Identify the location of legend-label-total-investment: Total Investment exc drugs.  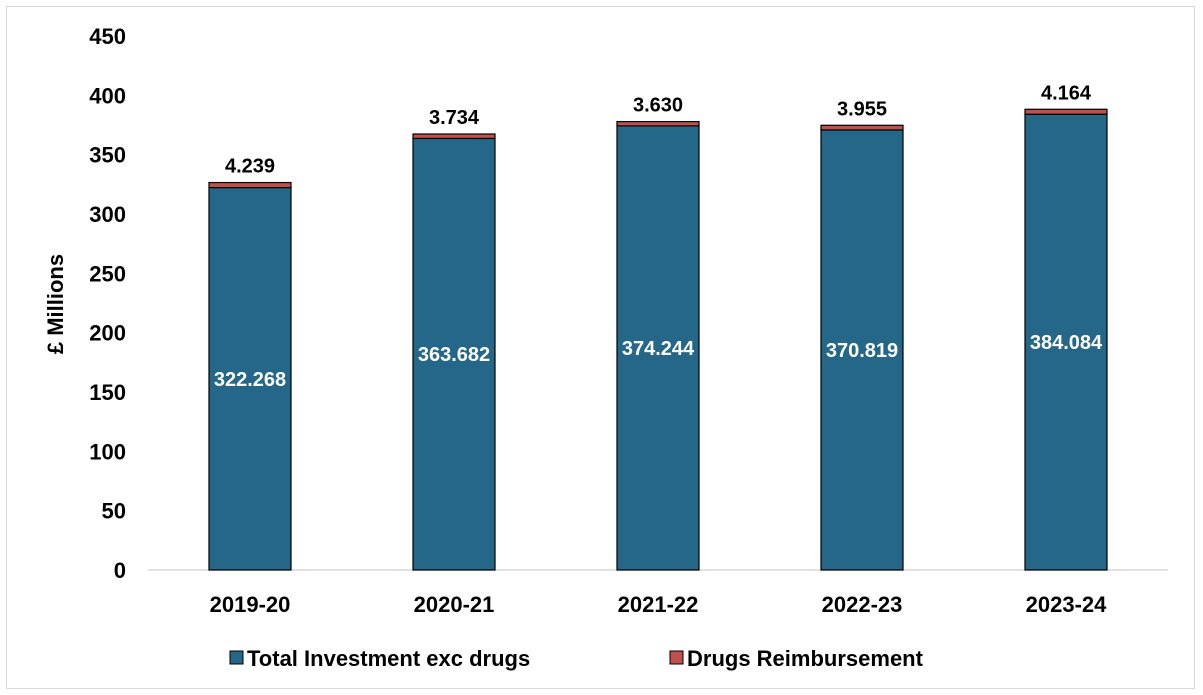
(388, 658).